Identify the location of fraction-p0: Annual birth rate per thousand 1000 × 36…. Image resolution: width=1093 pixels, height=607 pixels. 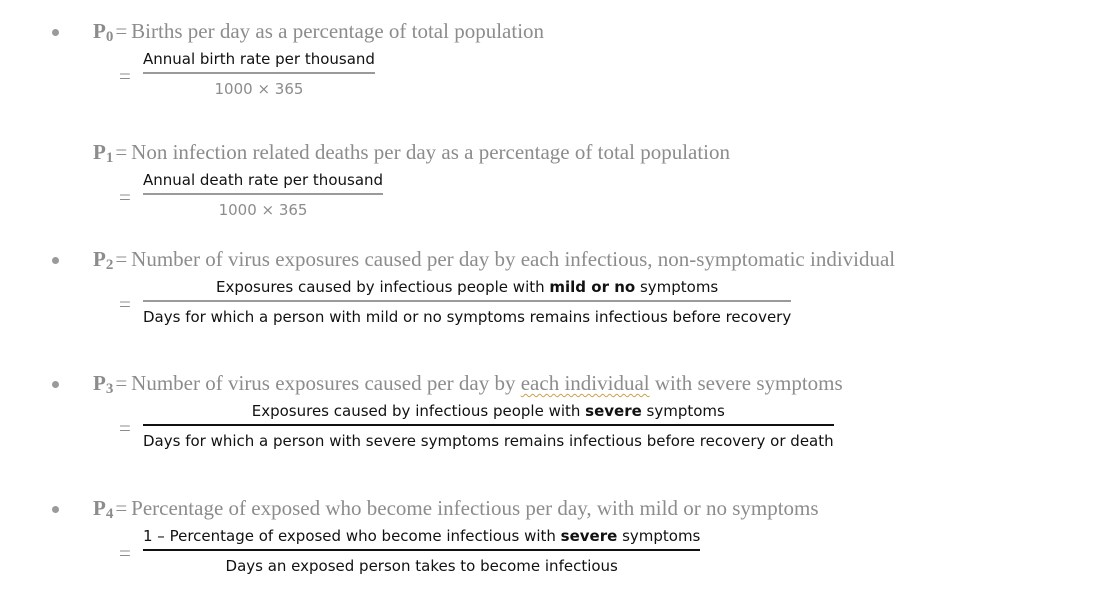
(259, 74).